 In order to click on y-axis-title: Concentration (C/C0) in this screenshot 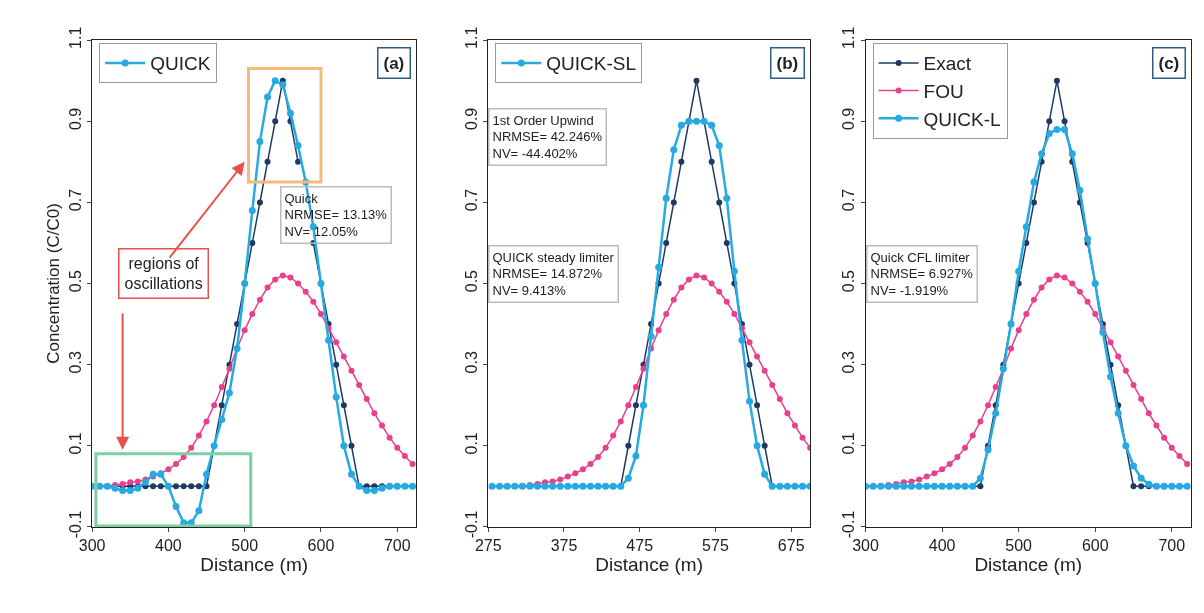, I will do `click(54, 283)`.